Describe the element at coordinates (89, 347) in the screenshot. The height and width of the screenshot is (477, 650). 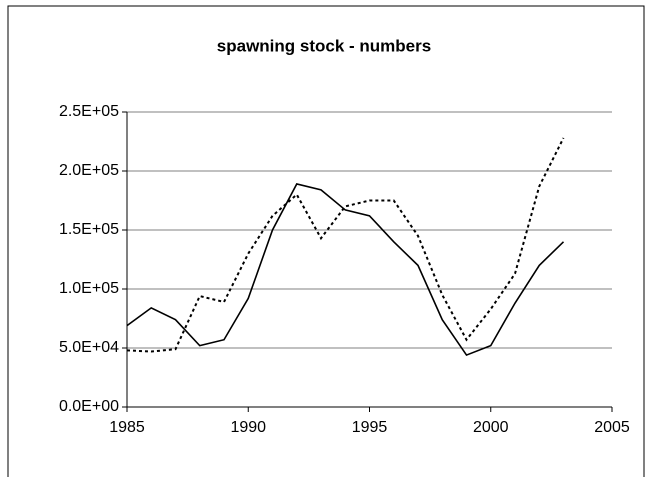
I see `y-tick-label: 5.0E+04` at that location.